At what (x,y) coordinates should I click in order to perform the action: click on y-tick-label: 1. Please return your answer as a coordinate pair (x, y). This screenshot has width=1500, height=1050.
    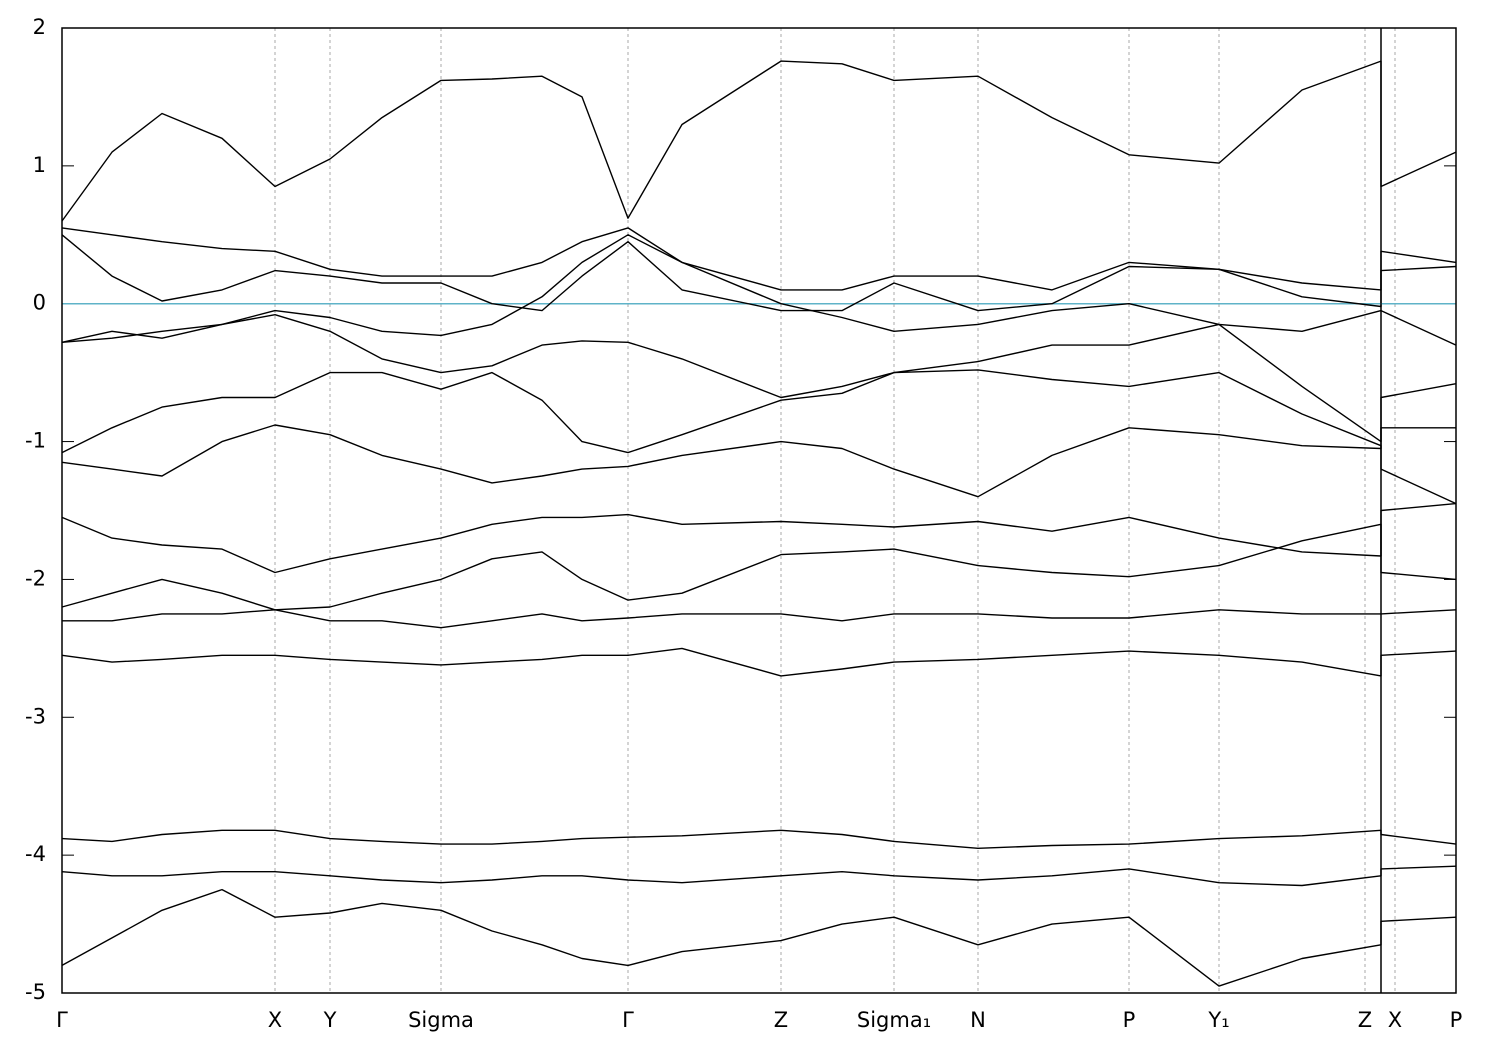
    Looking at the image, I should click on (39, 165).